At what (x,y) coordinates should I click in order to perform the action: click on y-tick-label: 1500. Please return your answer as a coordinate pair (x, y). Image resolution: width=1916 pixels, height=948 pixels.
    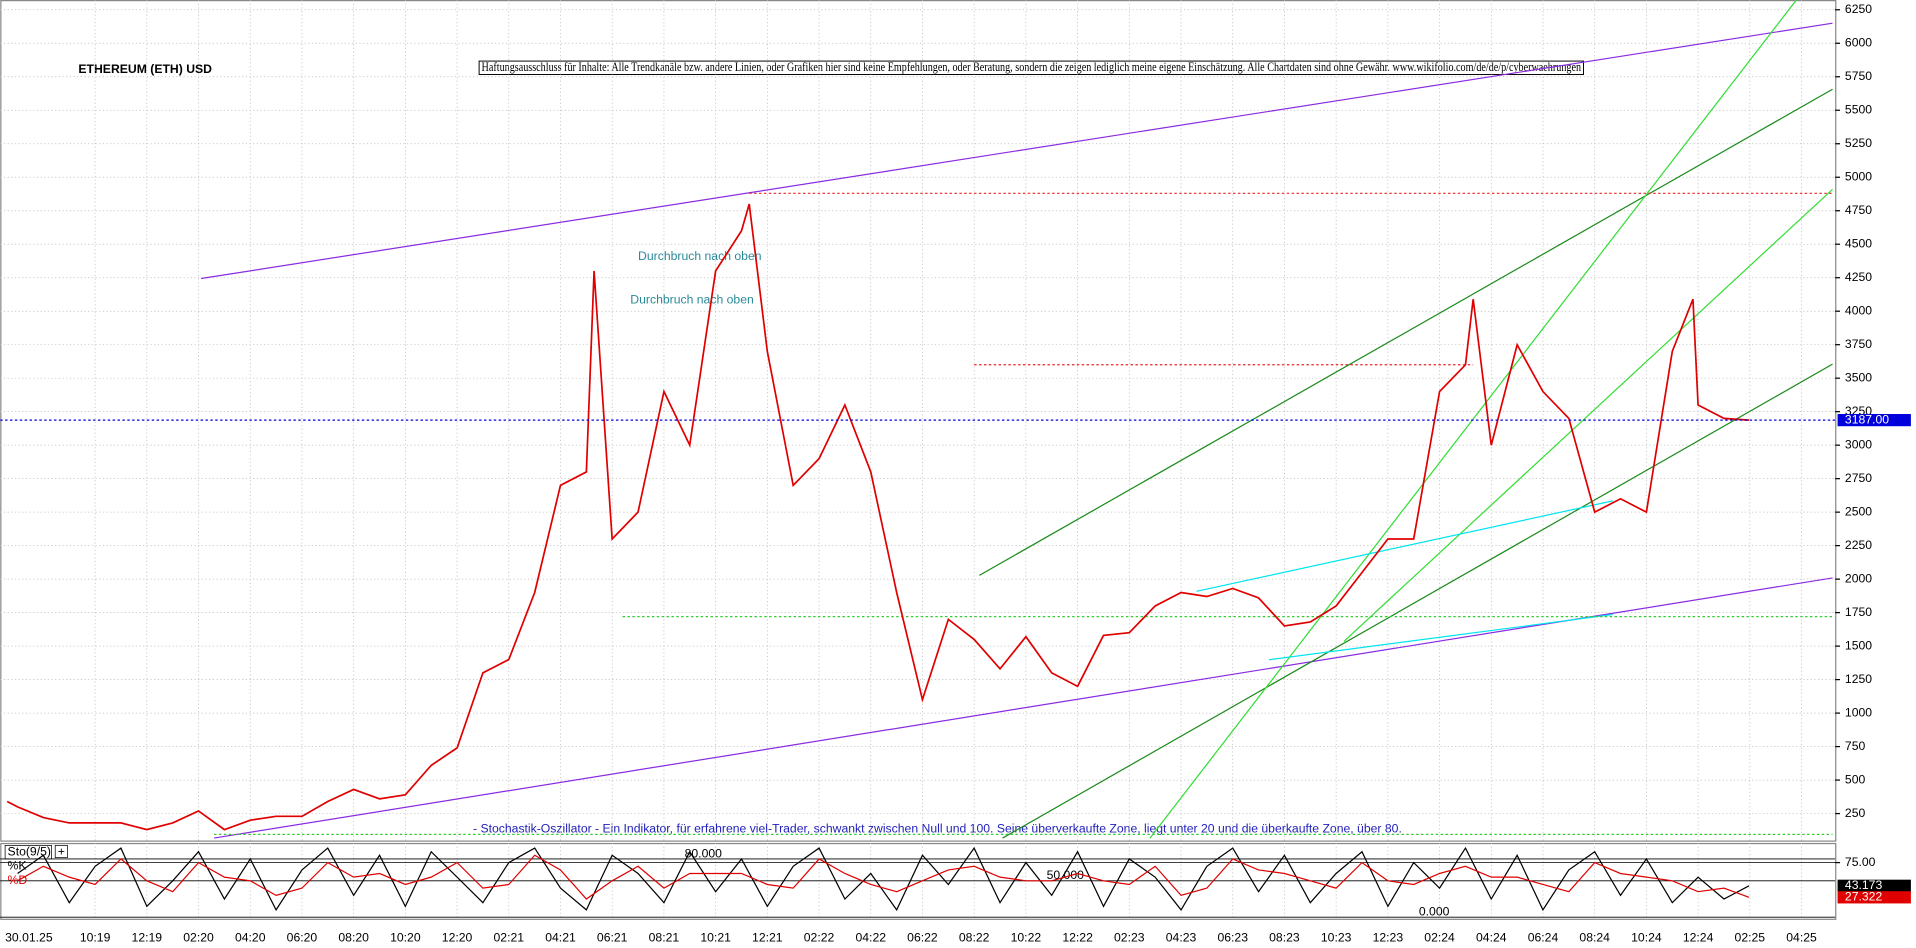
    Looking at the image, I should click on (1858, 645).